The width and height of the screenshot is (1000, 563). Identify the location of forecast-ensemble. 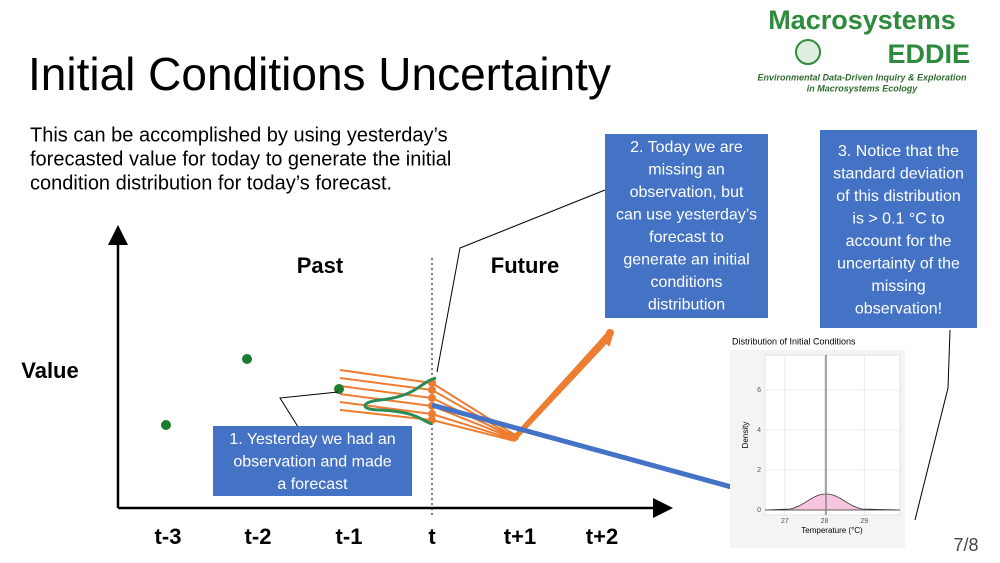
(474, 385).